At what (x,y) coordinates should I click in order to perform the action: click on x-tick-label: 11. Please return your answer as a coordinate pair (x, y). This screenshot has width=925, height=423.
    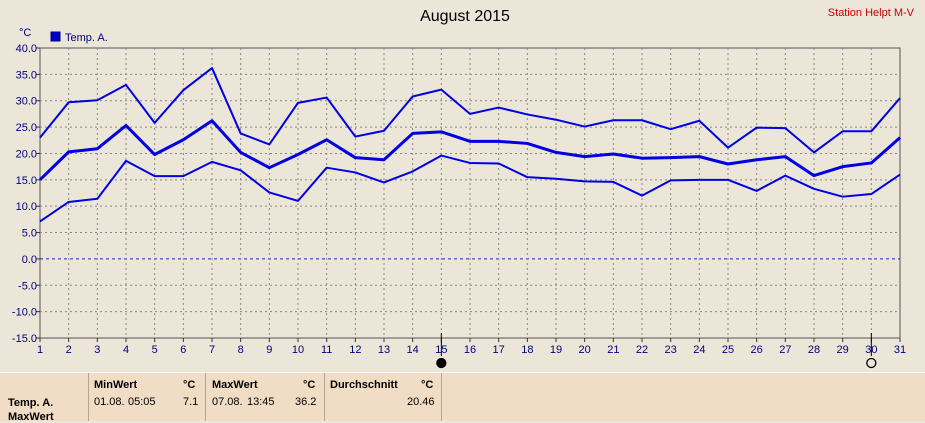
    Looking at the image, I should click on (326, 350).